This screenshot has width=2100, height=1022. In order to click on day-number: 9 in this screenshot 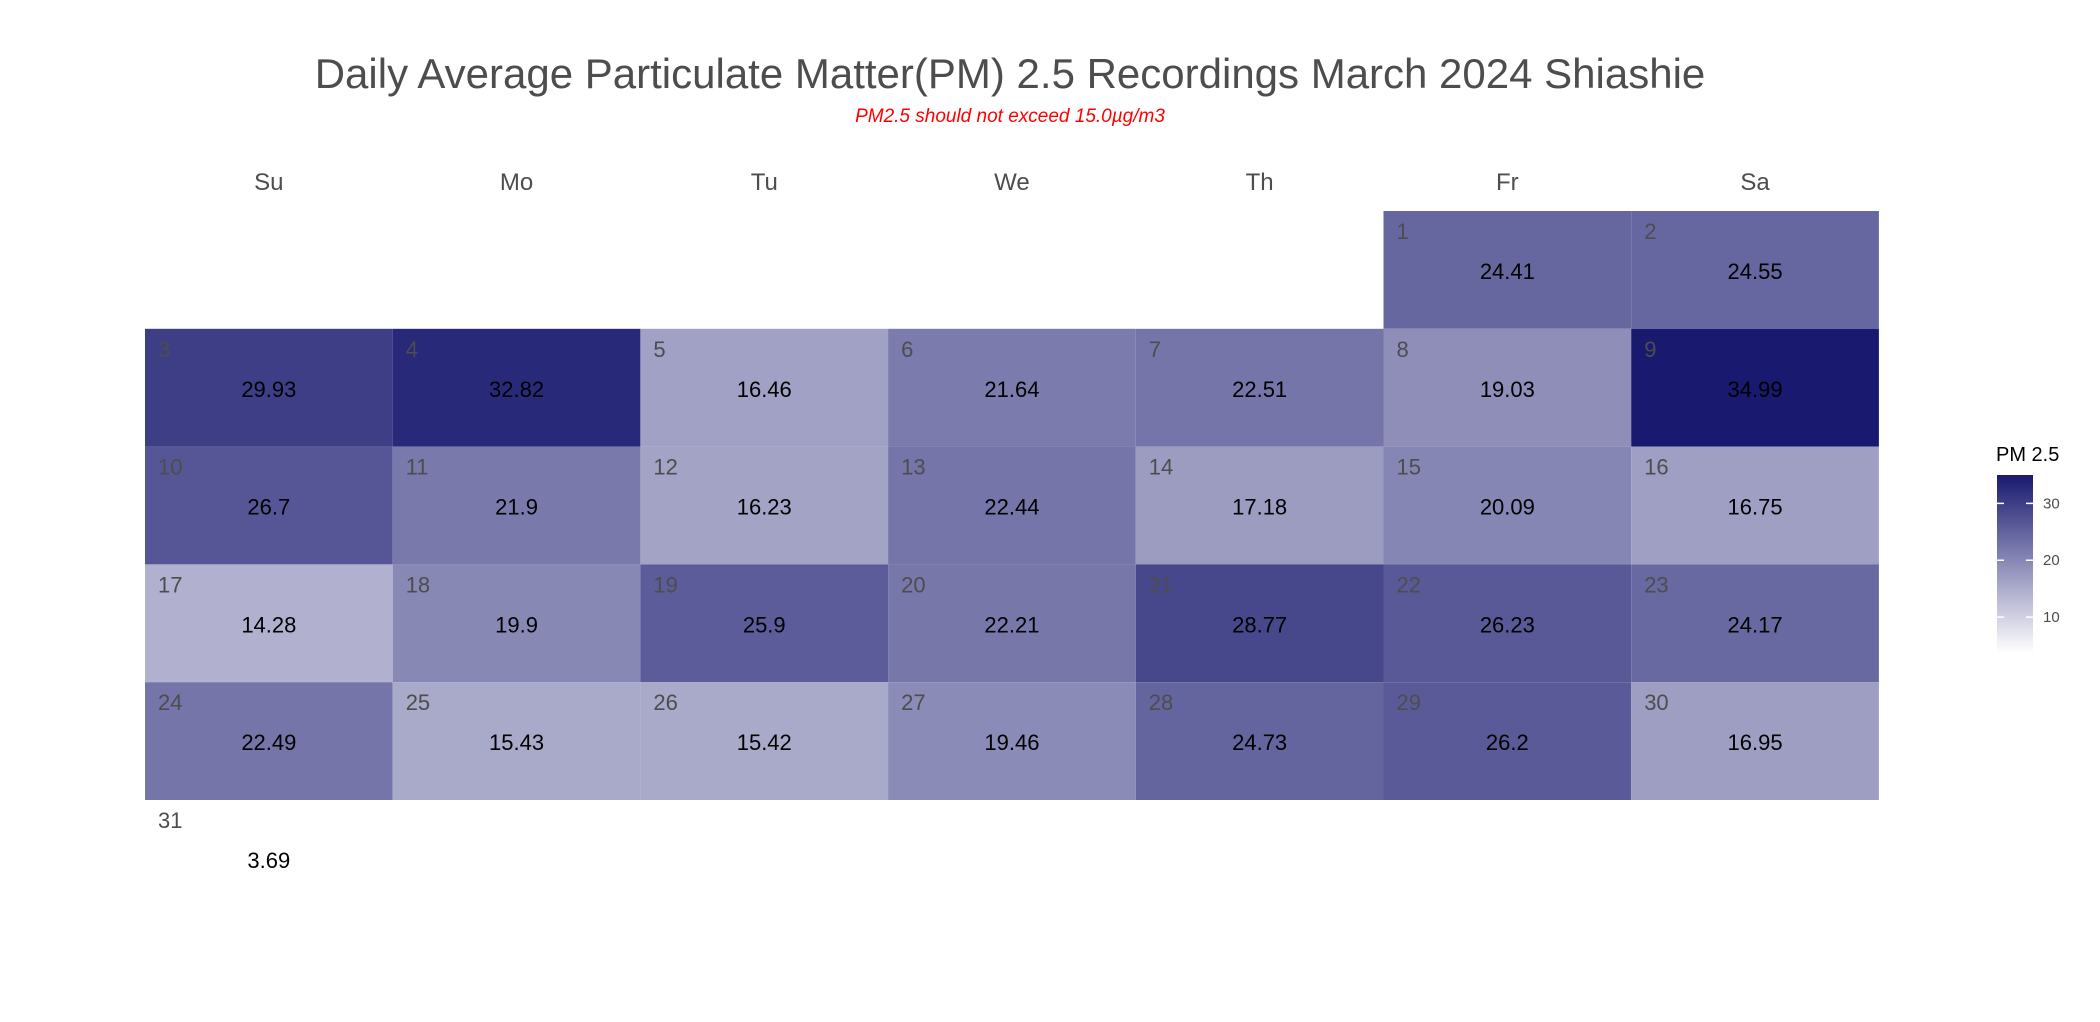, I will do `click(1650, 349)`.